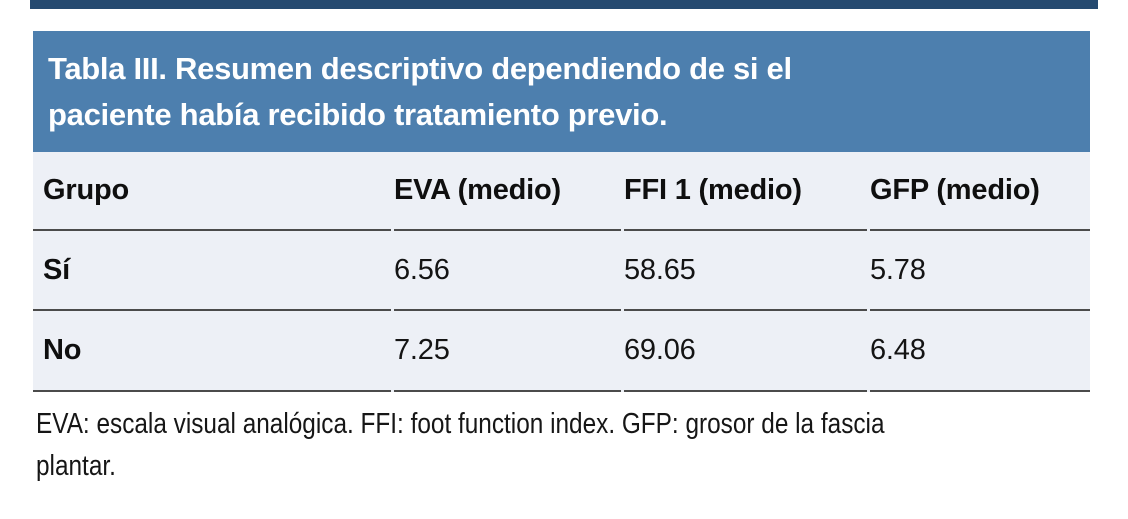  Describe the element at coordinates (507, 191) in the screenshot. I see `column-header-eva: EVA (medio)` at that location.